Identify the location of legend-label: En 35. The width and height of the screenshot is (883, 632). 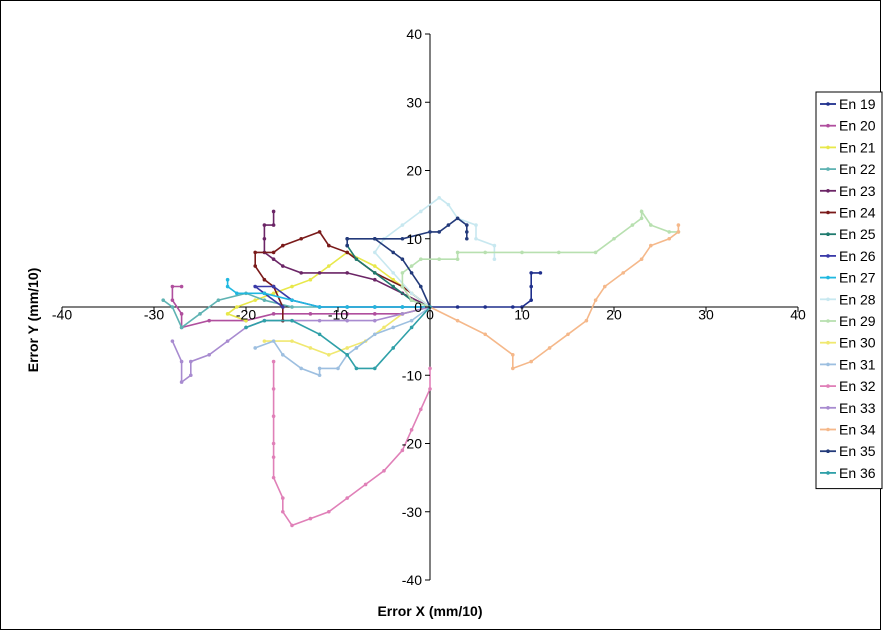
(857, 451).